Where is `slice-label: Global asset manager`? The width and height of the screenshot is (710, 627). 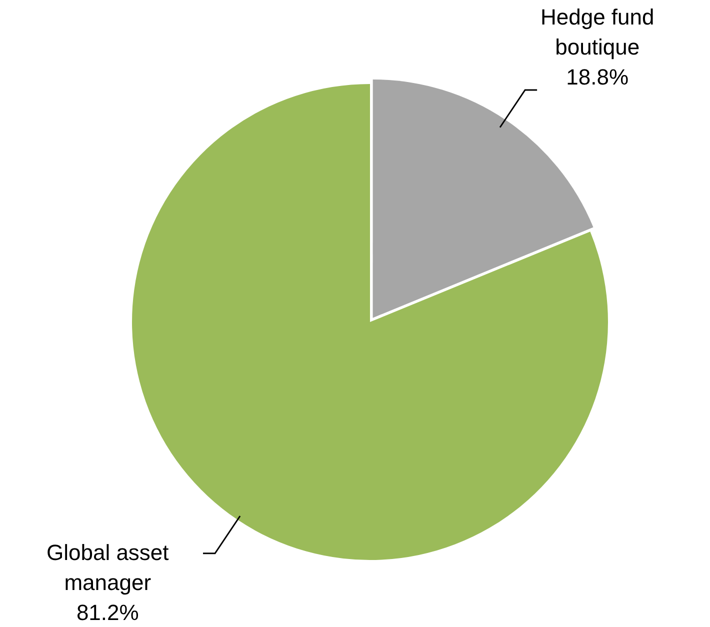 slice-label: Global asset manager is located at coordinates (107, 567).